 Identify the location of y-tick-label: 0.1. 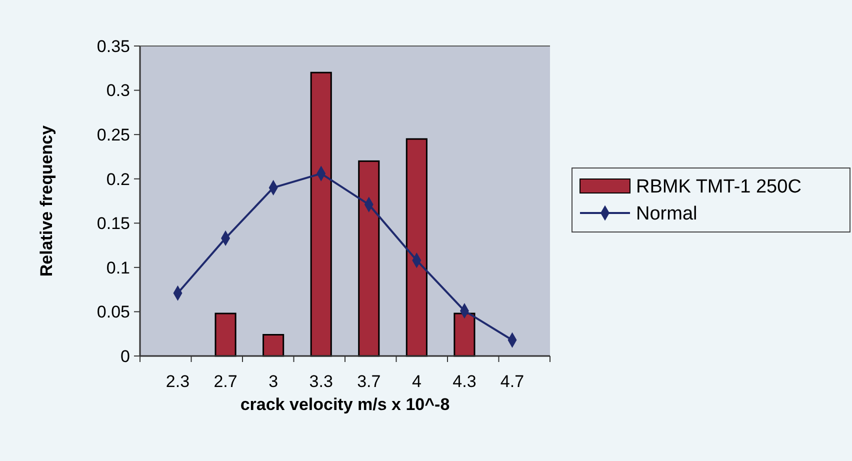
(118, 268).